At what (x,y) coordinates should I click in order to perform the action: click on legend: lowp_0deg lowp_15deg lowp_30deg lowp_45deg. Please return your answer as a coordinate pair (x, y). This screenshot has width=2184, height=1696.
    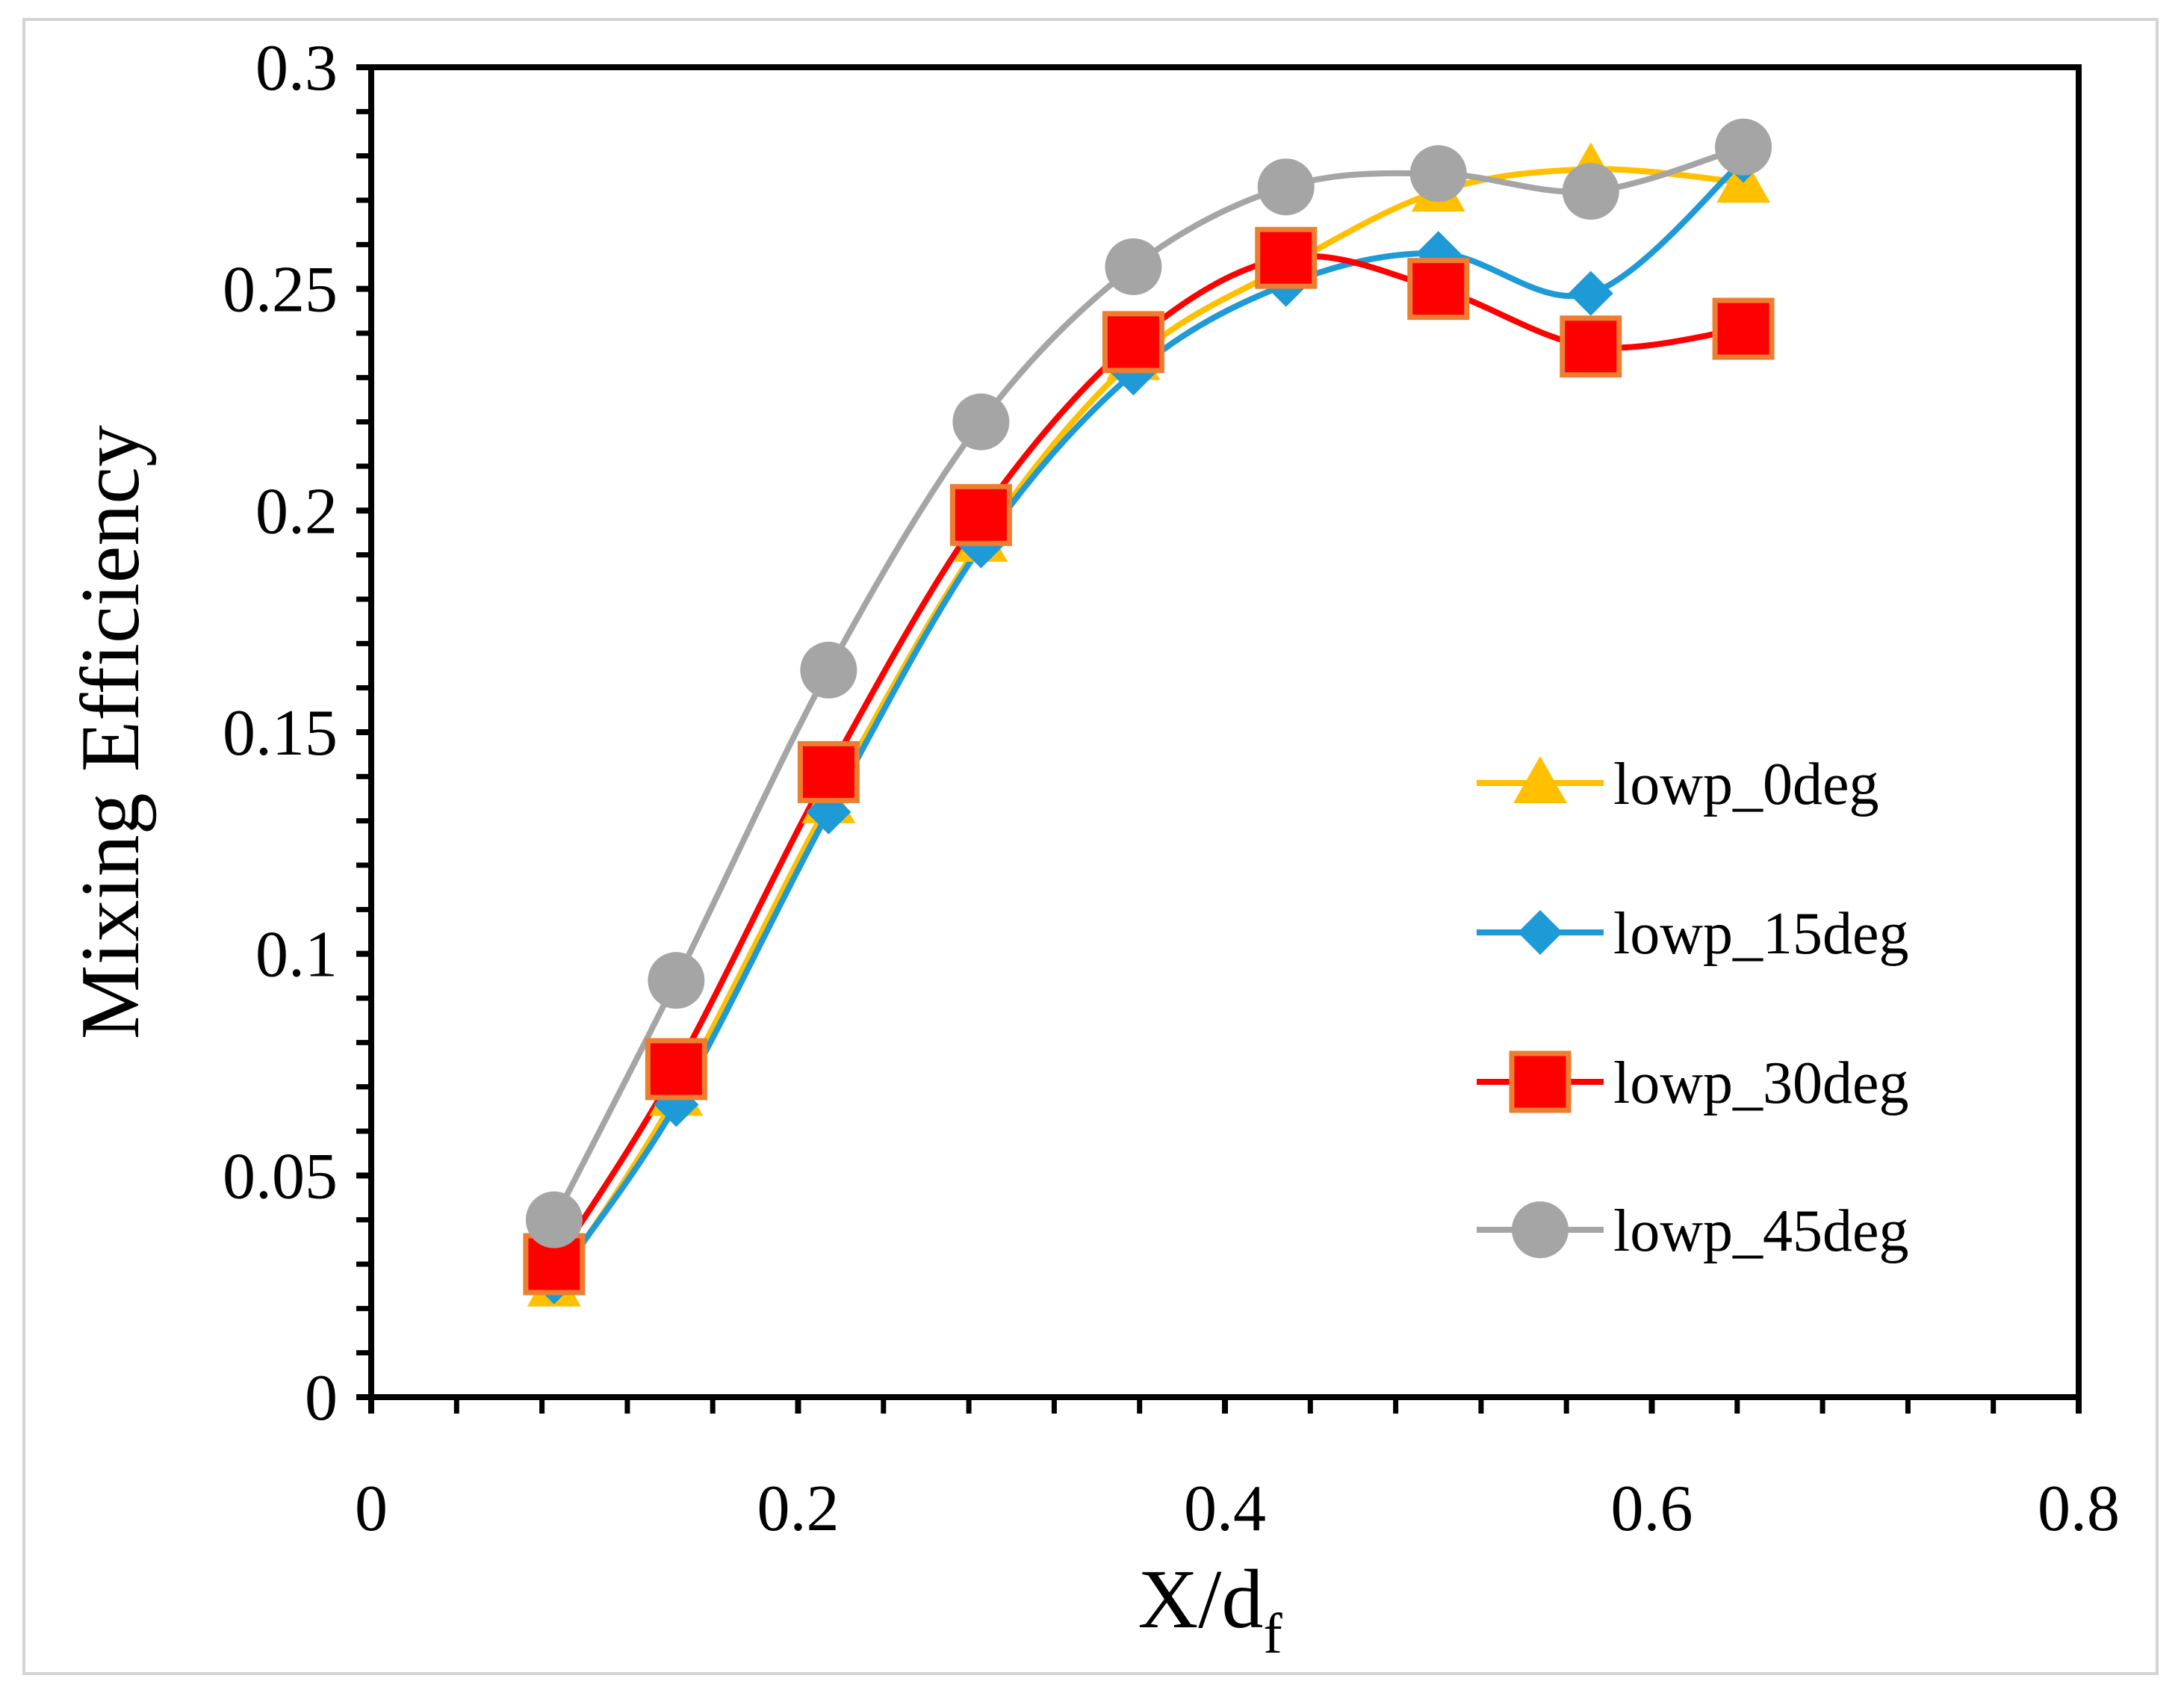
    Looking at the image, I should click on (1693, 1008).